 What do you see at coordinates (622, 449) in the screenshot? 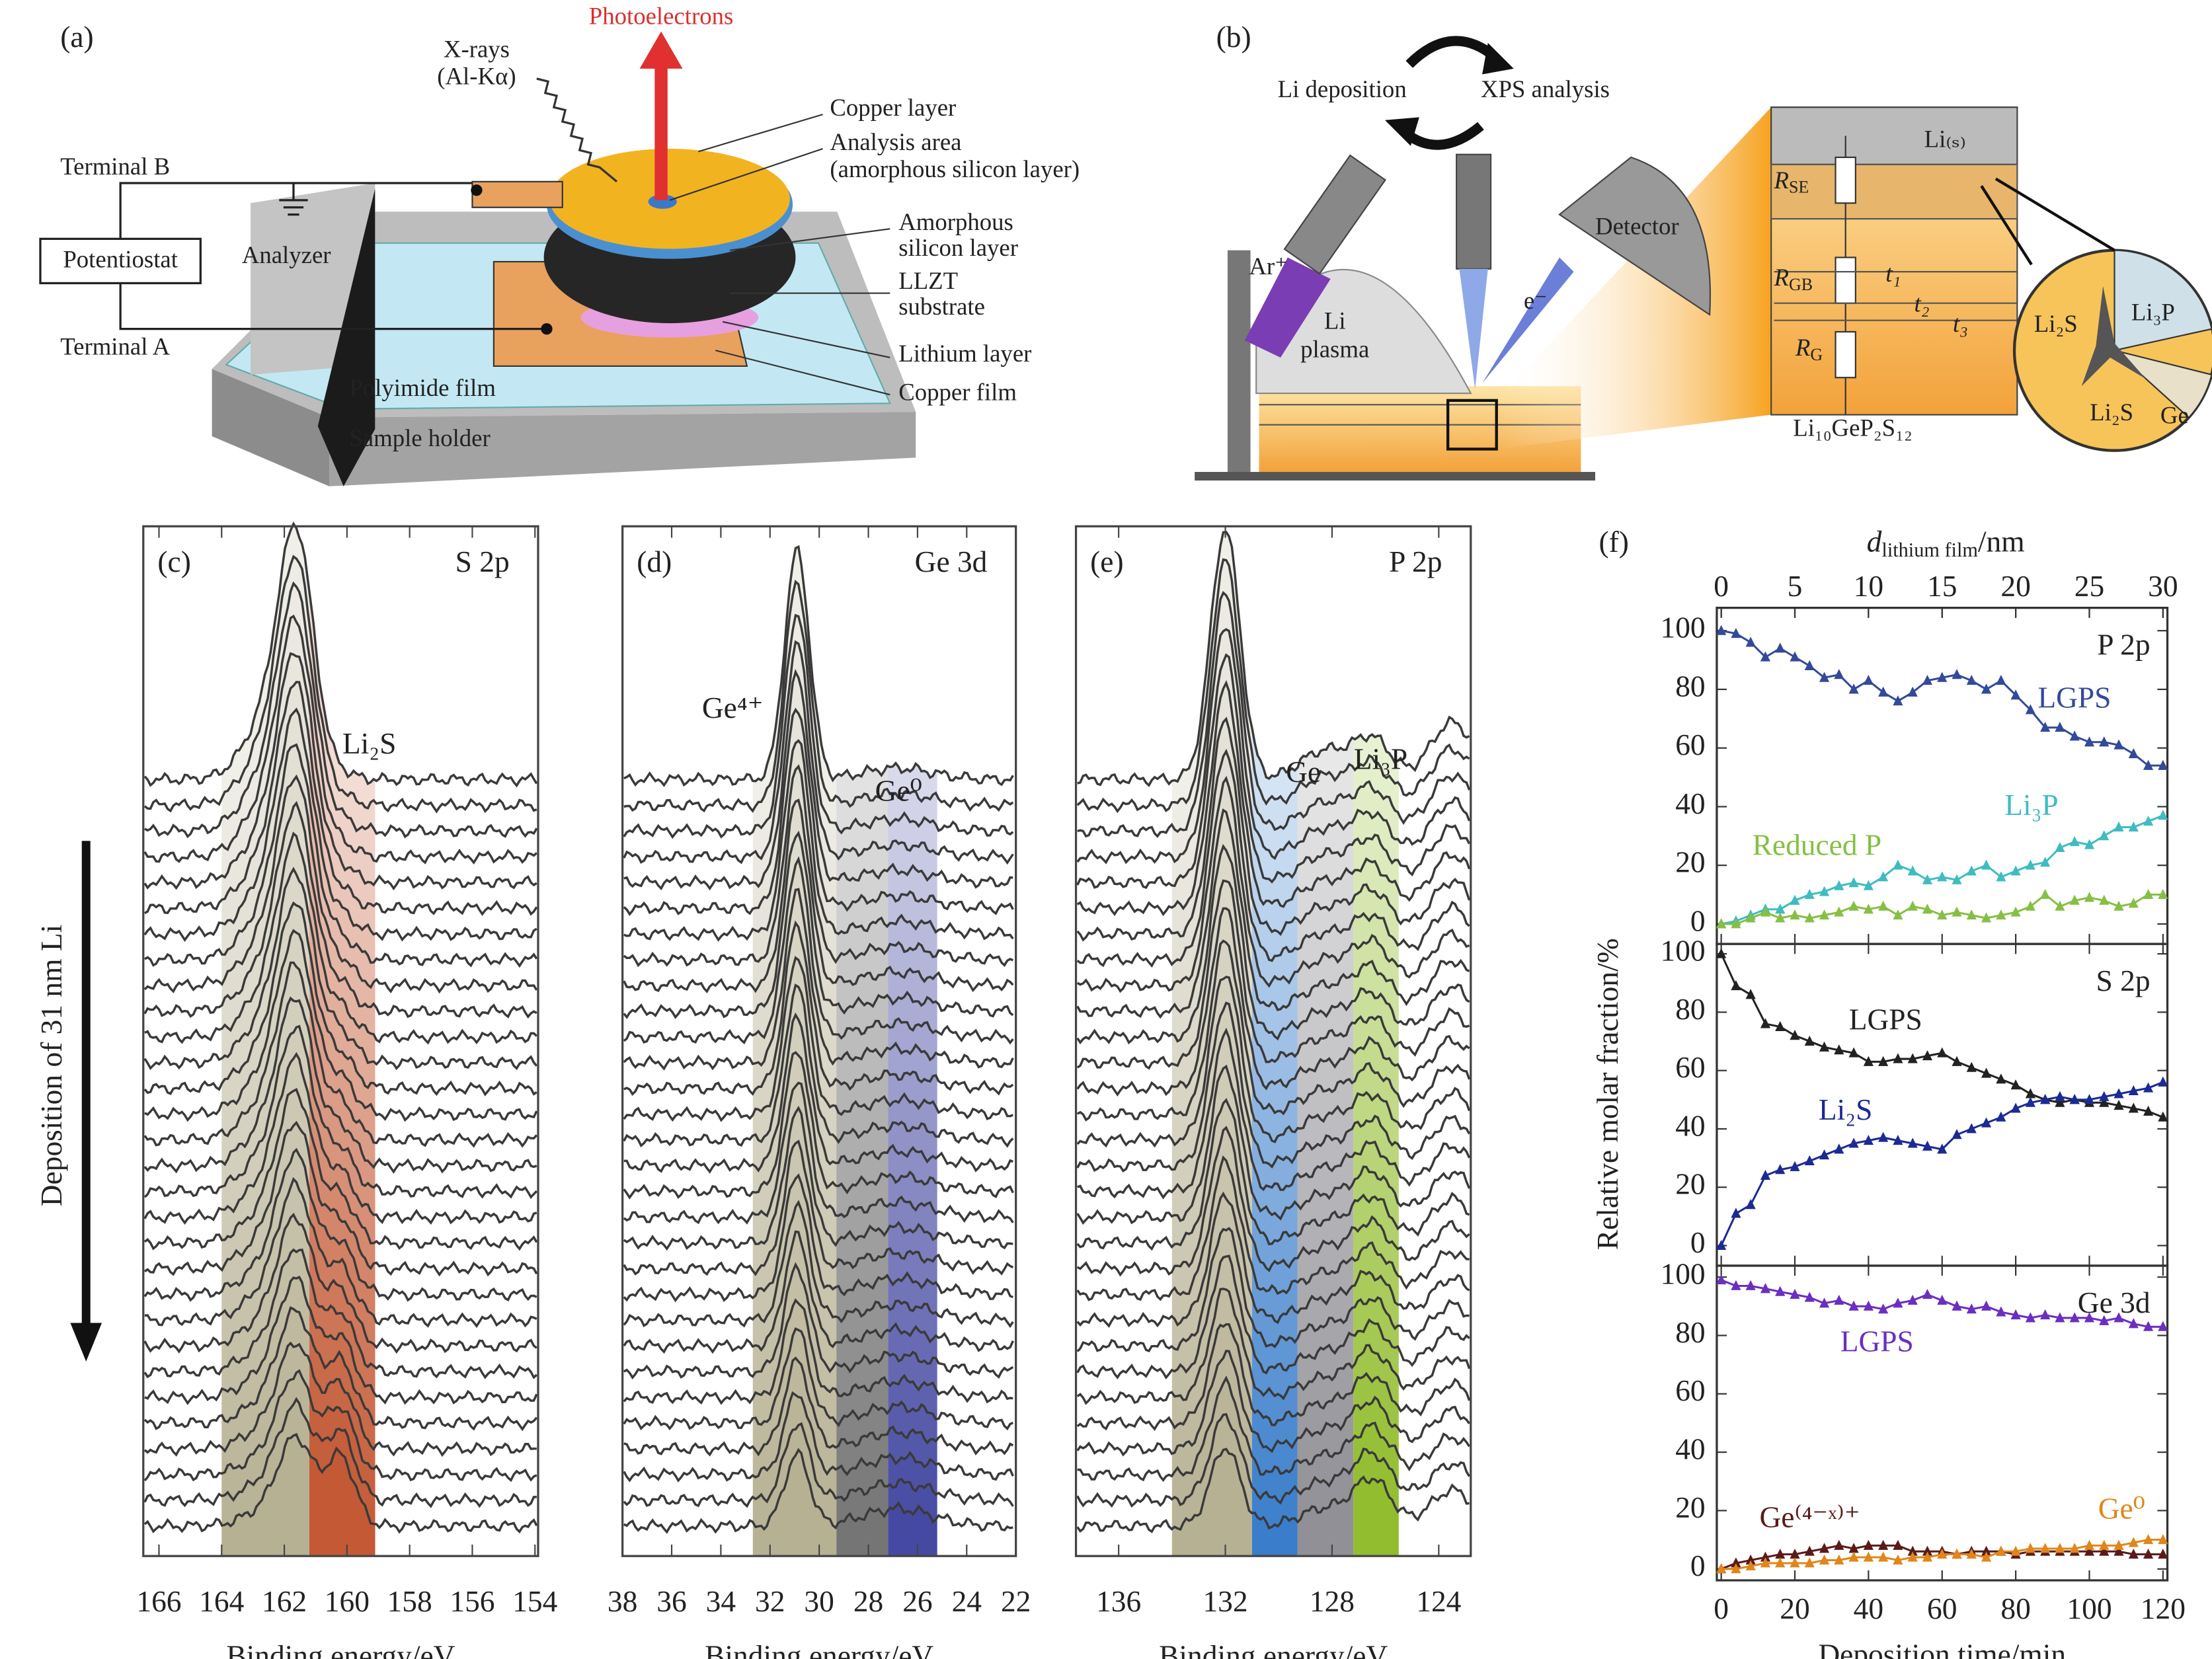
I see `holder-side` at bounding box center [622, 449].